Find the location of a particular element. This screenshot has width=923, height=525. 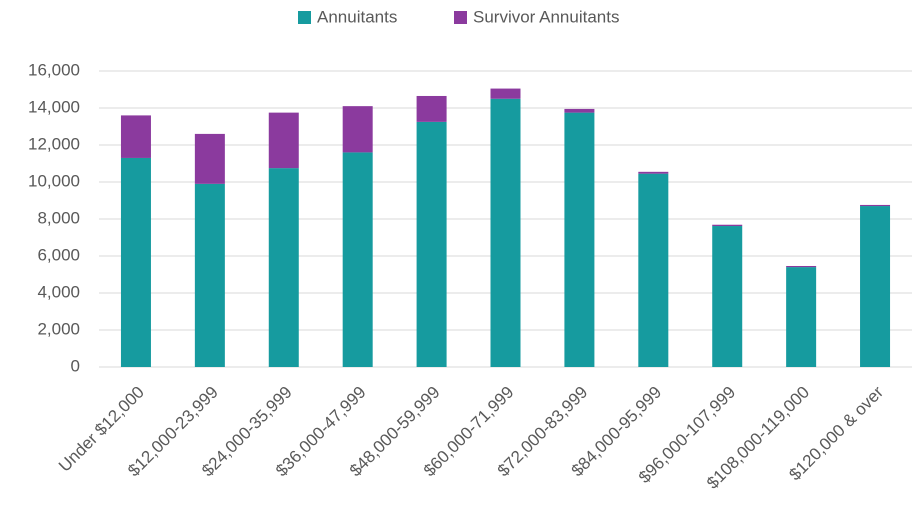

y-tick-label: 0 is located at coordinates (75, 365).